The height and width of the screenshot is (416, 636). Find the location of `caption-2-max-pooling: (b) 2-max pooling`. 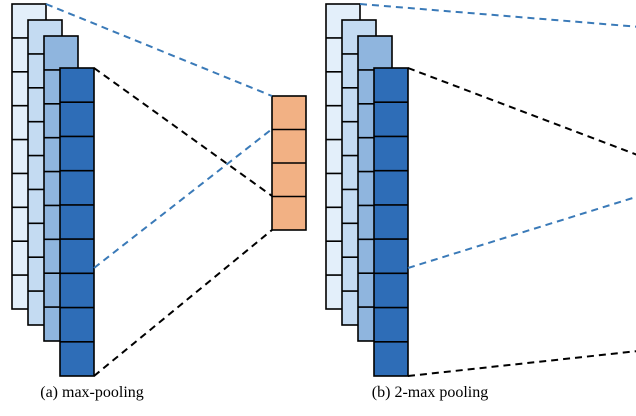

caption-2-max-pooling: (b) 2-max pooling is located at coordinates (430, 392).